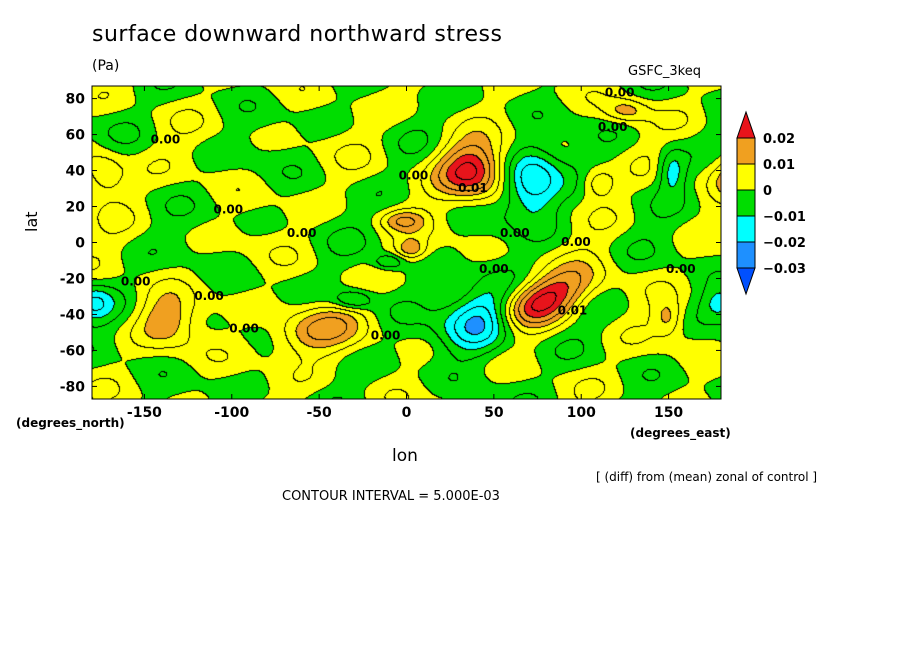  Describe the element at coordinates (779, 165) in the screenshot. I see `colorbar-label: 0.01` at that location.